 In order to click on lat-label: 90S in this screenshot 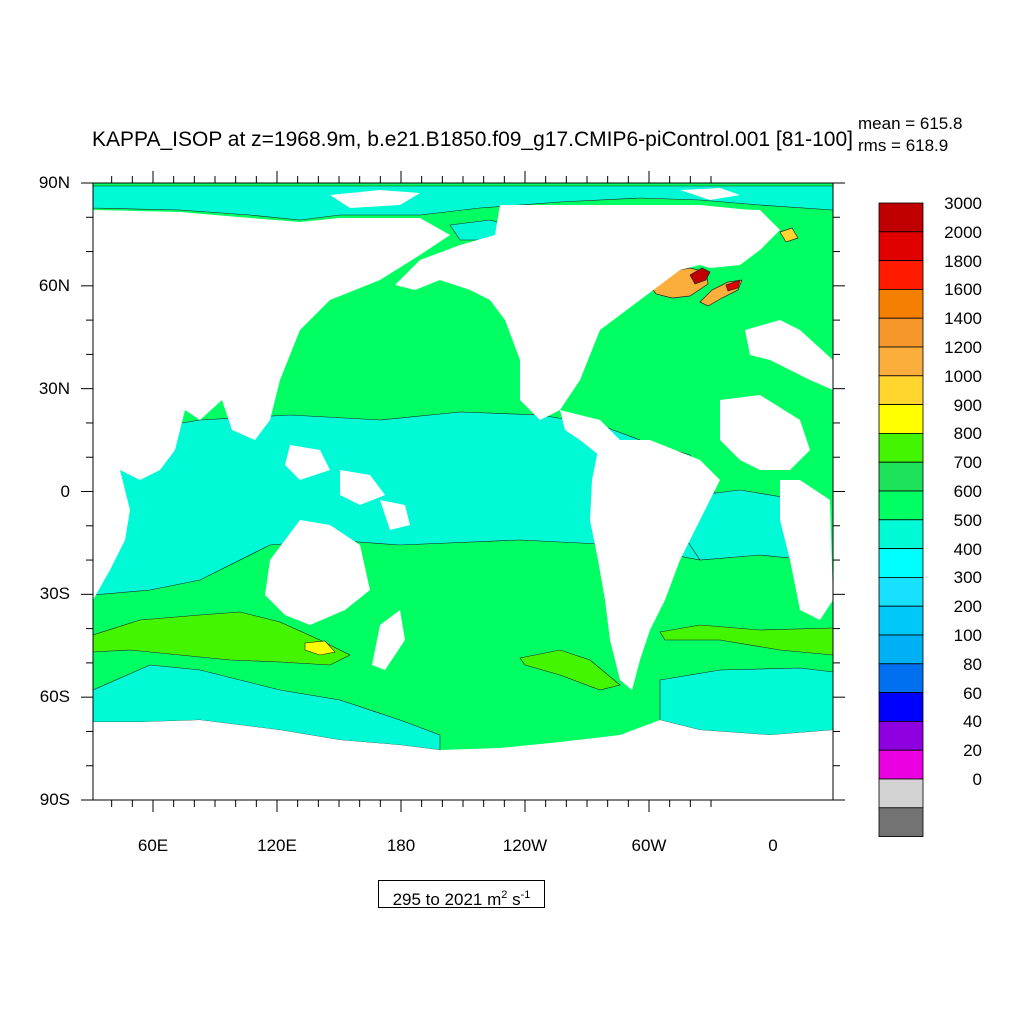, I will do `click(54, 799)`.